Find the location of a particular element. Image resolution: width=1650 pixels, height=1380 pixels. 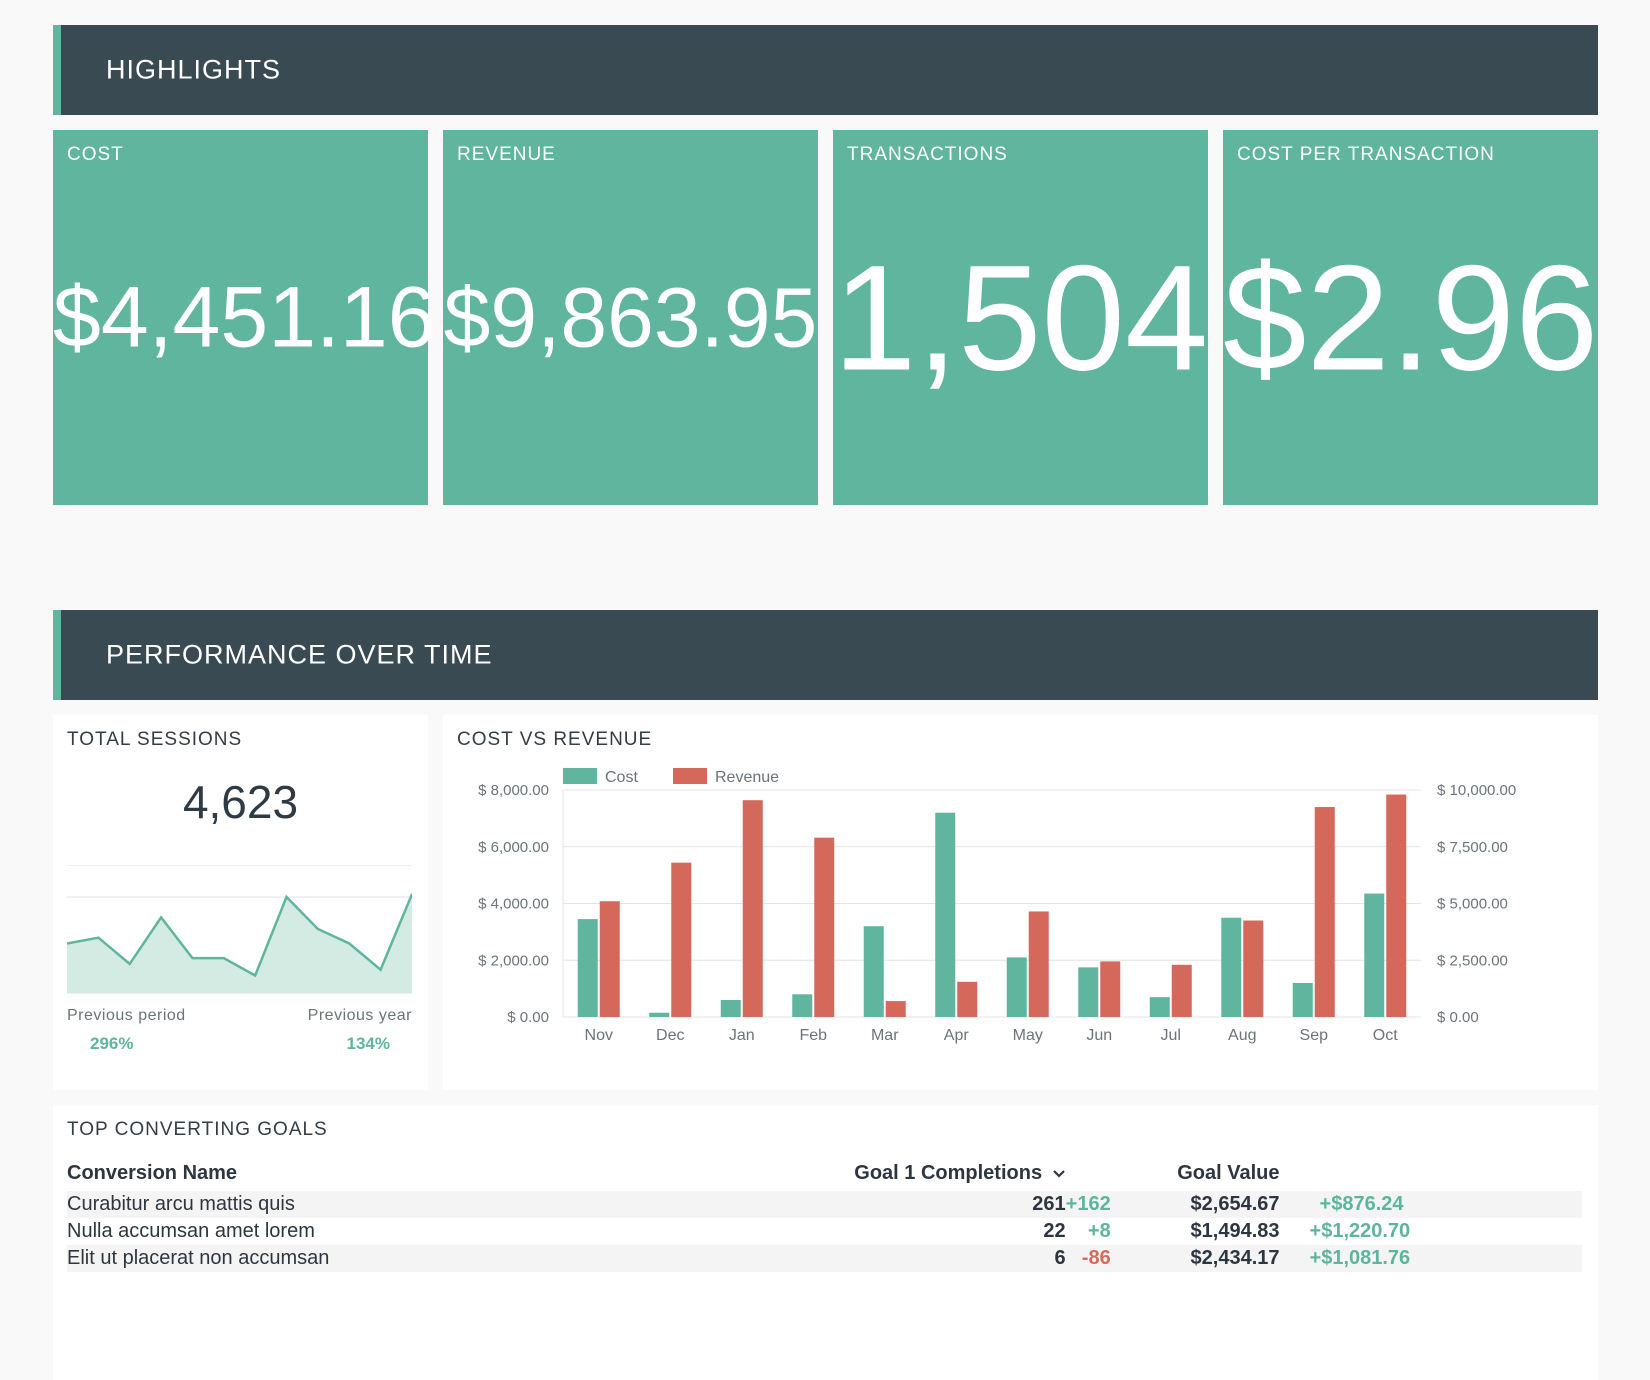

x-axis-tick-label: Jan is located at coordinates (742, 1035).